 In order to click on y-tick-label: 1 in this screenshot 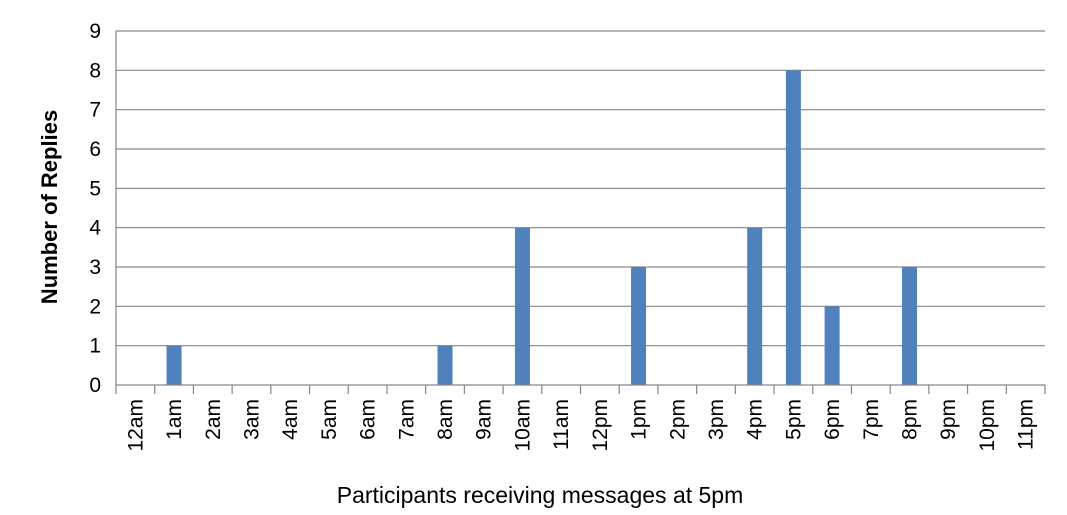, I will do `click(95, 346)`.